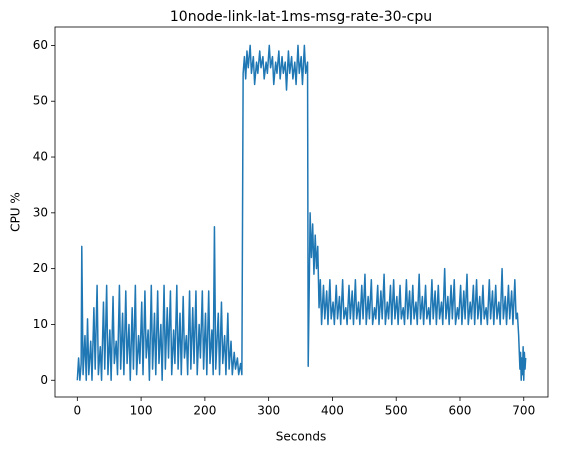 The width and height of the screenshot is (563, 453). I want to click on y-axis-label: CPU %, so click(16, 212).